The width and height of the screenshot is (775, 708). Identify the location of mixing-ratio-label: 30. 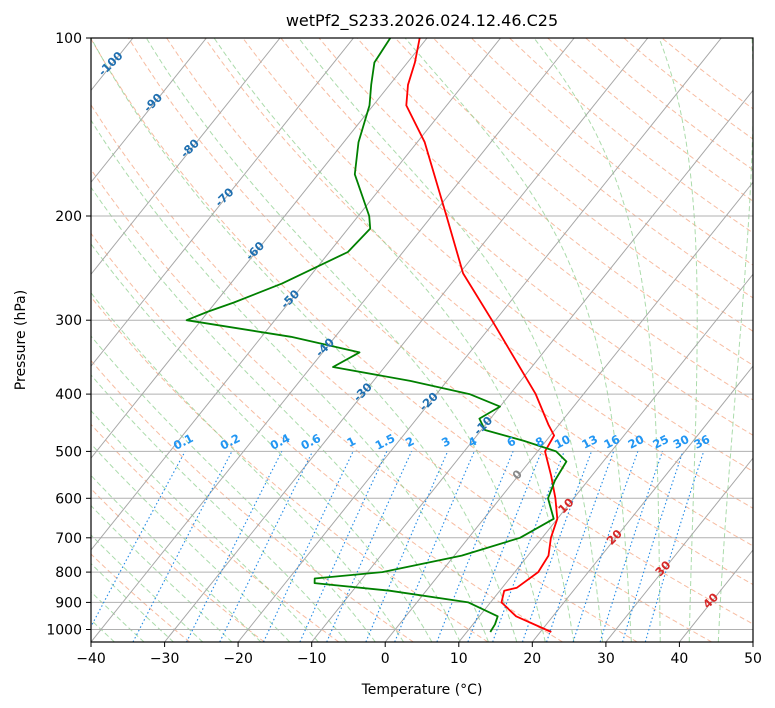
(681, 442).